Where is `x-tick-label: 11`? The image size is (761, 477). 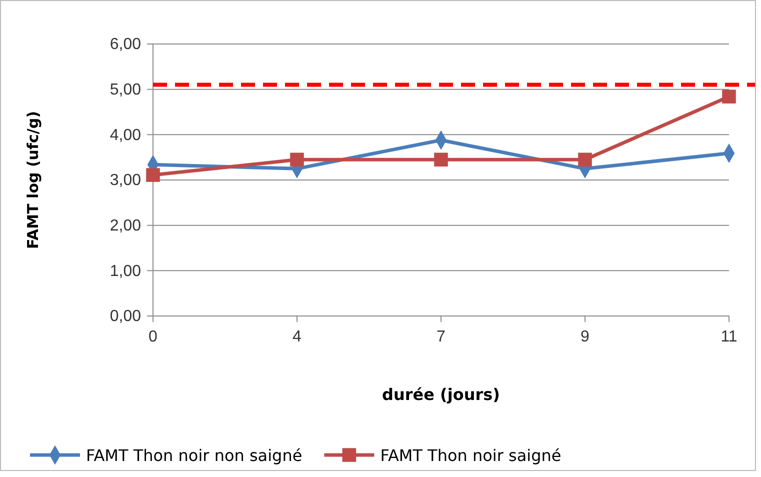
x-tick-label: 11 is located at coordinates (729, 337).